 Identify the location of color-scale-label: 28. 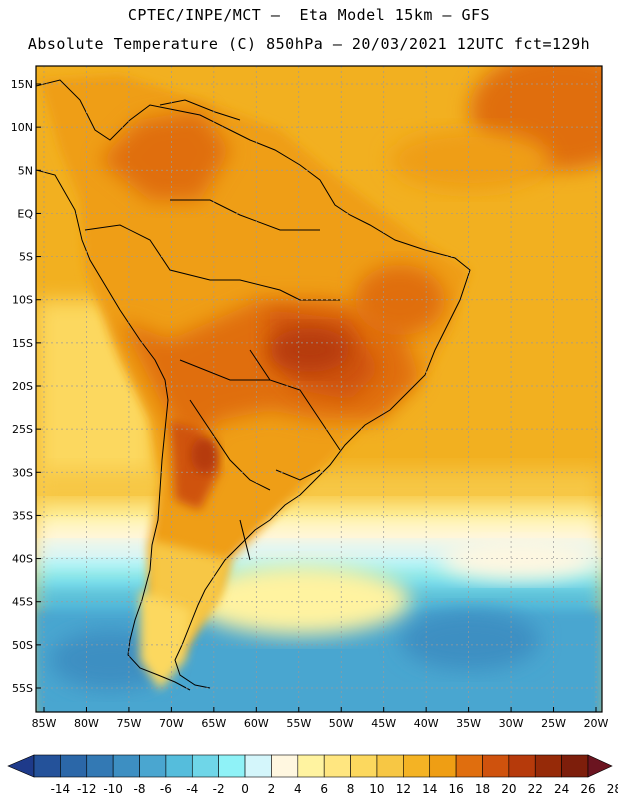
(612, 789).